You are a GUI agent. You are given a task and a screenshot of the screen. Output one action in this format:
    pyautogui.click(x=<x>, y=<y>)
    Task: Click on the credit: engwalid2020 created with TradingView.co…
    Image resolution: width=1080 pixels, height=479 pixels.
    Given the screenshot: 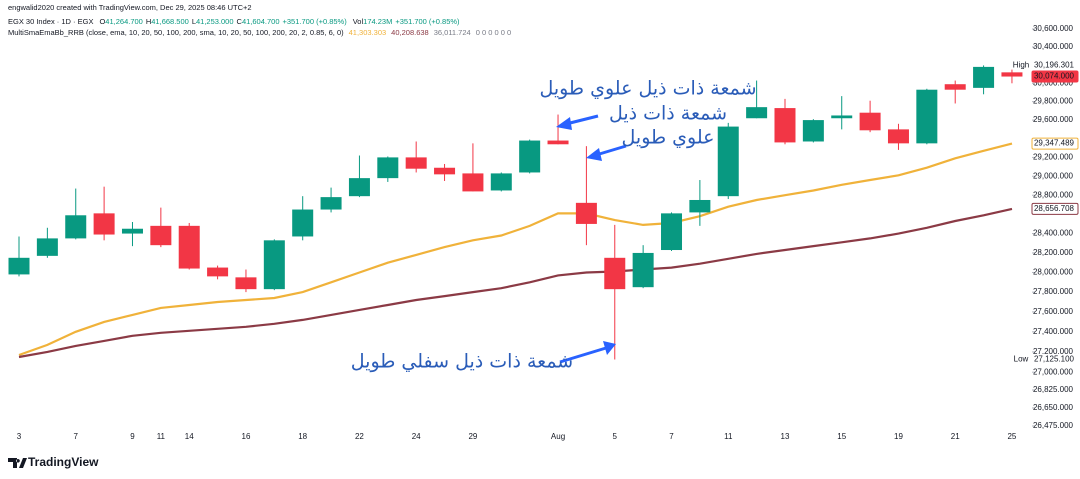 What is the action you would take?
    pyautogui.click(x=130, y=7)
    